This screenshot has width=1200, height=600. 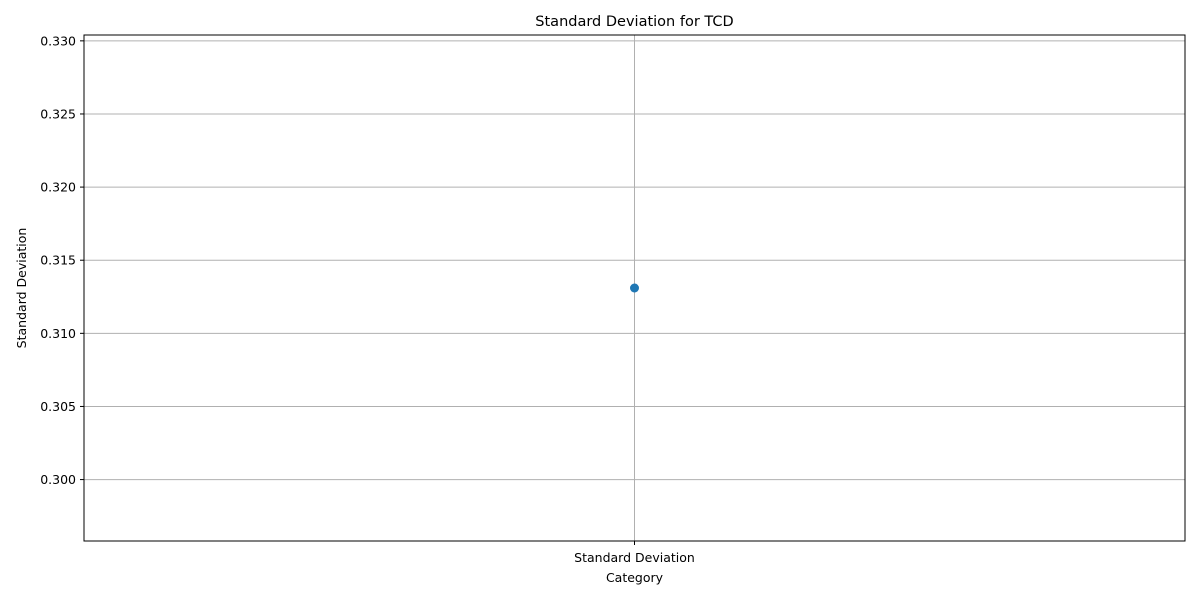 I want to click on x-axis-title: Category, so click(x=635, y=577).